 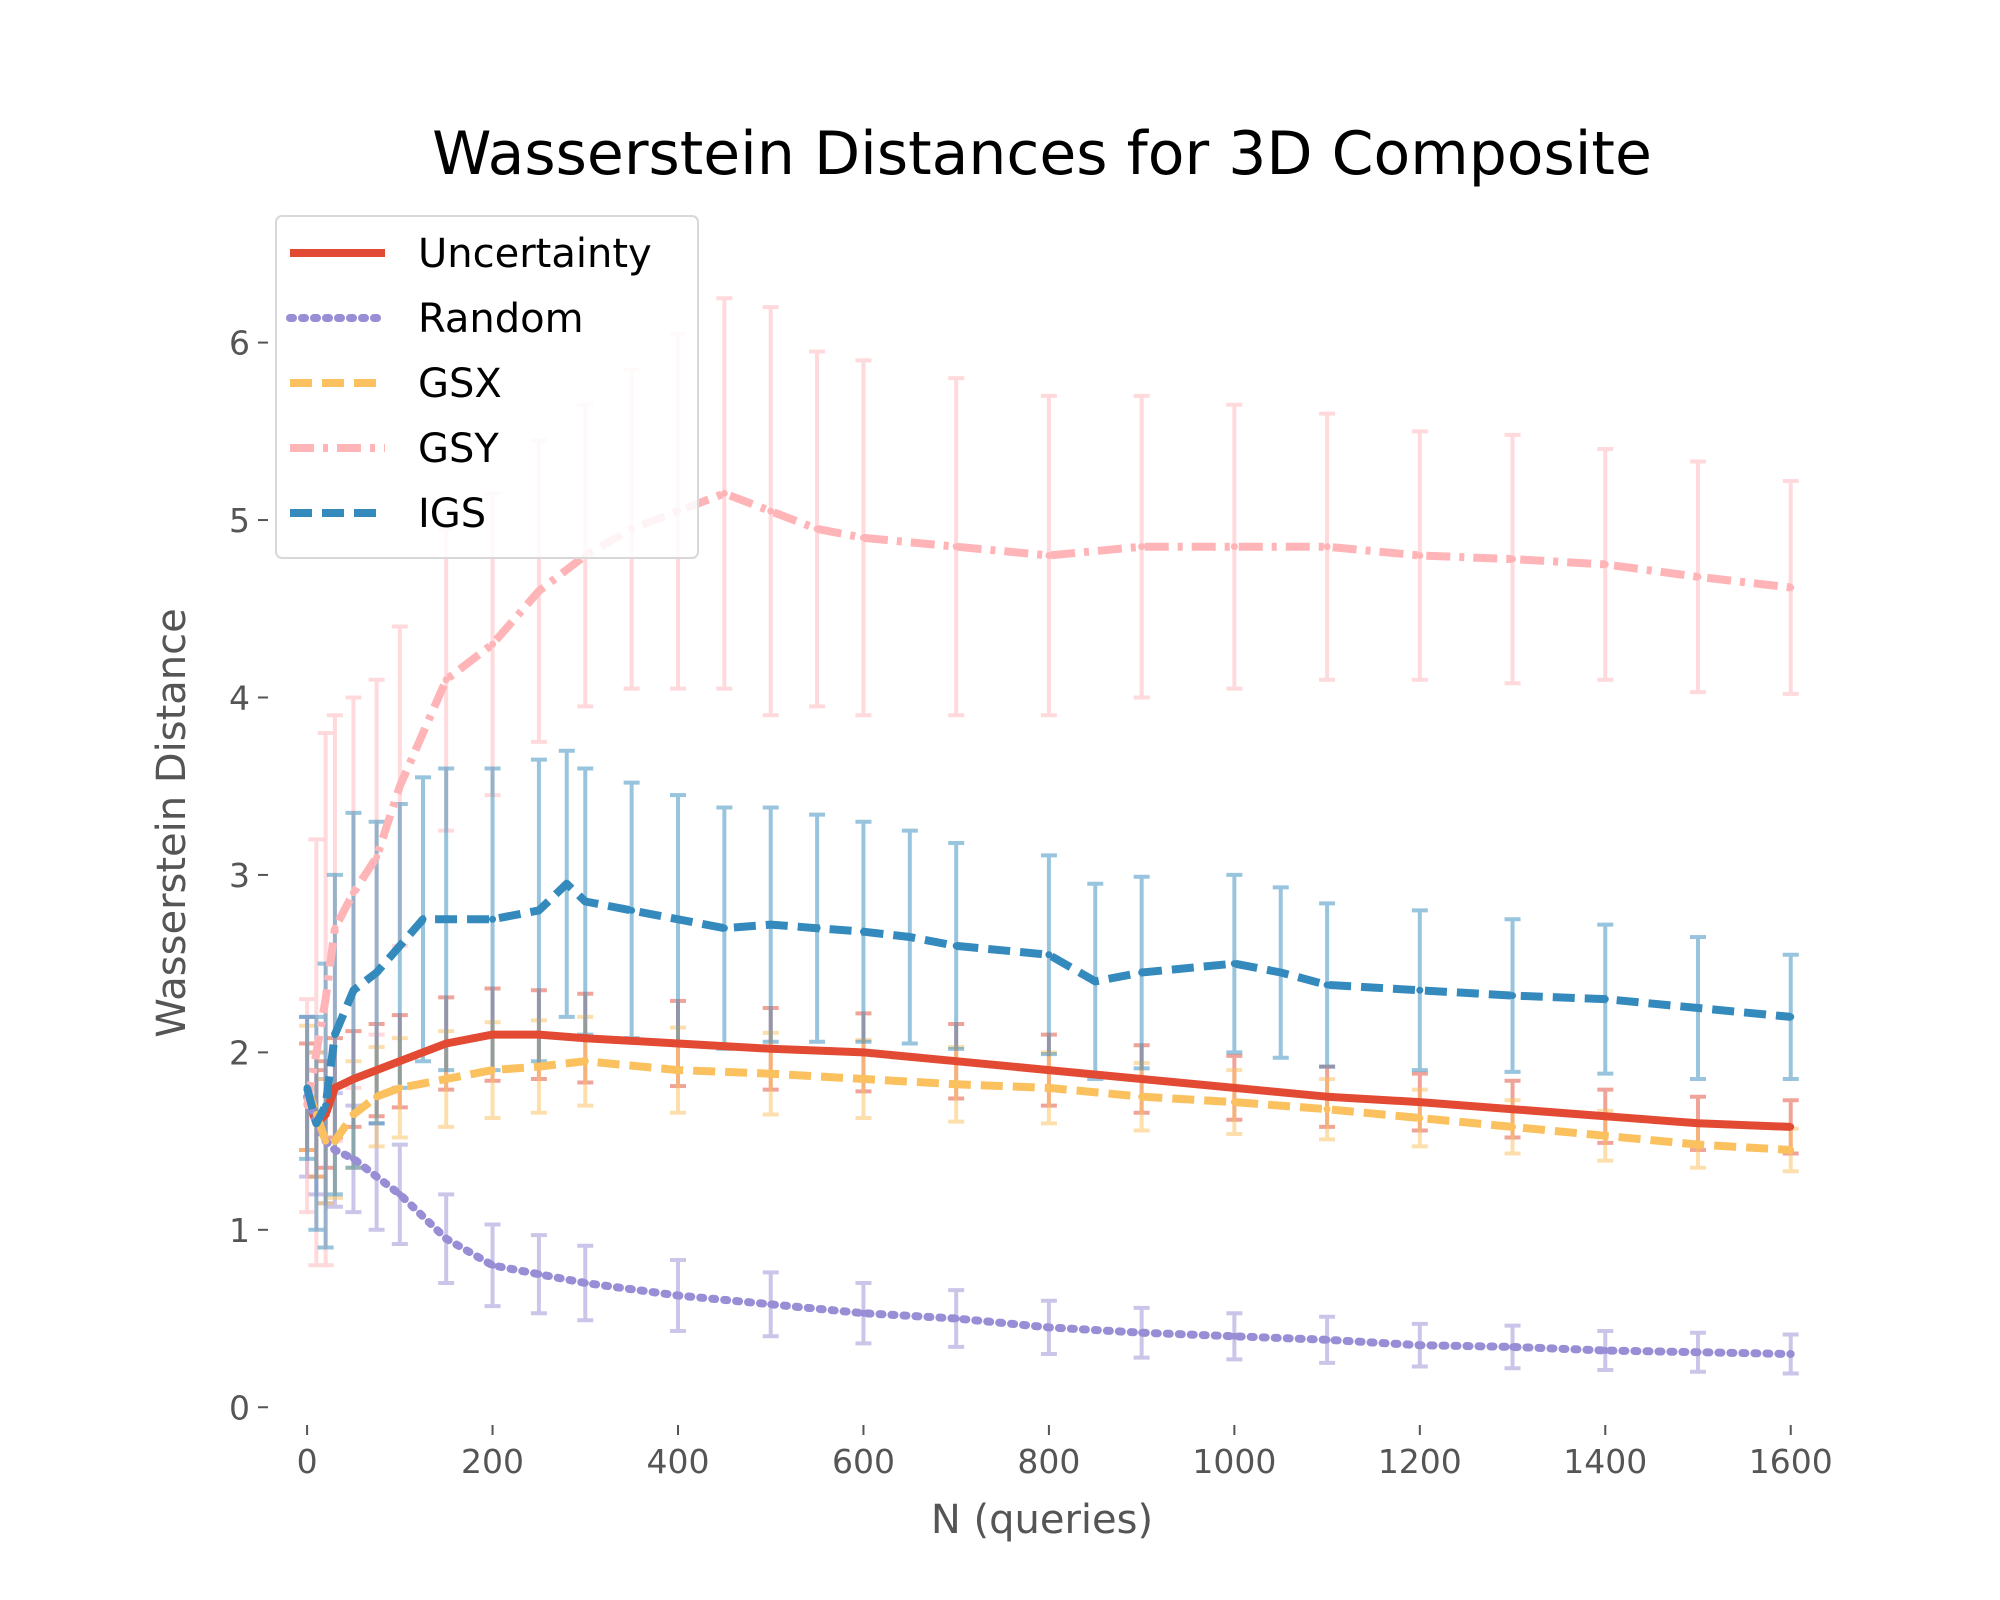 I want to click on x-tick-label-800: 800, so click(x=1048, y=1461).